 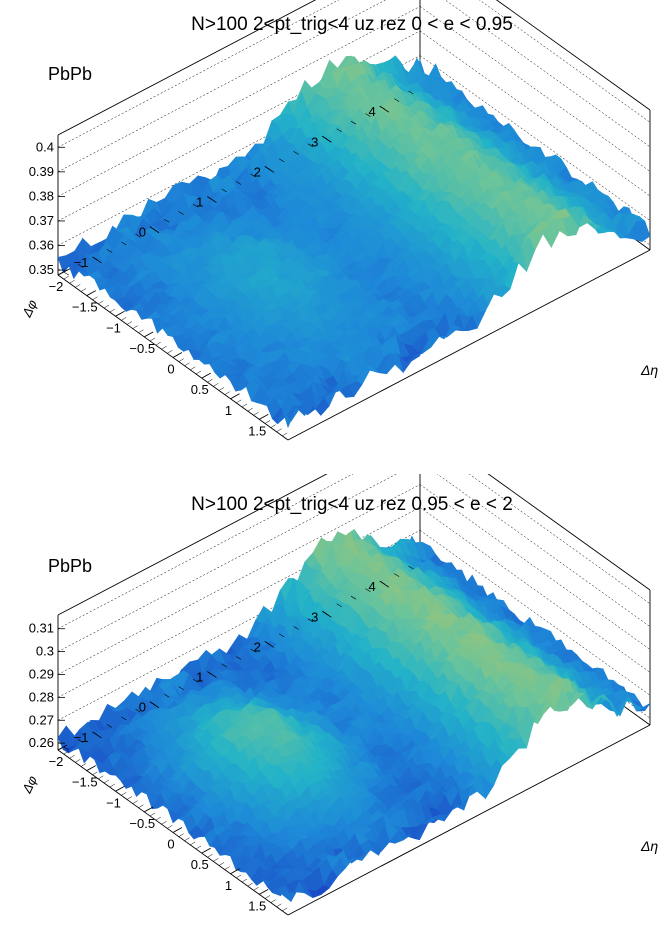 What do you see at coordinates (257, 646) in the screenshot?
I see `y-tick-label: 2` at bounding box center [257, 646].